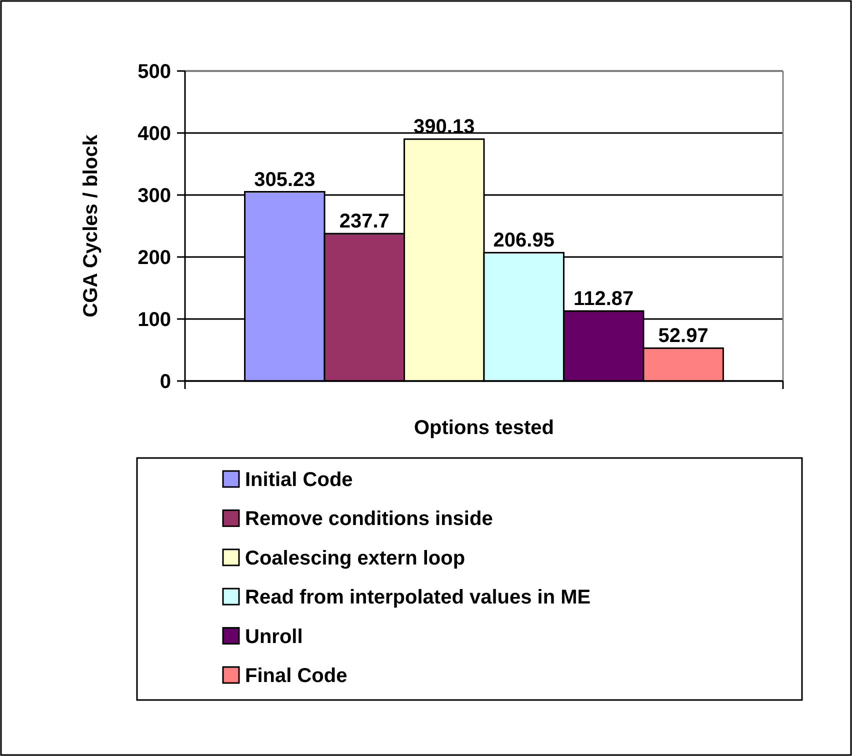 This screenshot has height=756, width=852. I want to click on y-tick-label: 100, so click(154, 320).